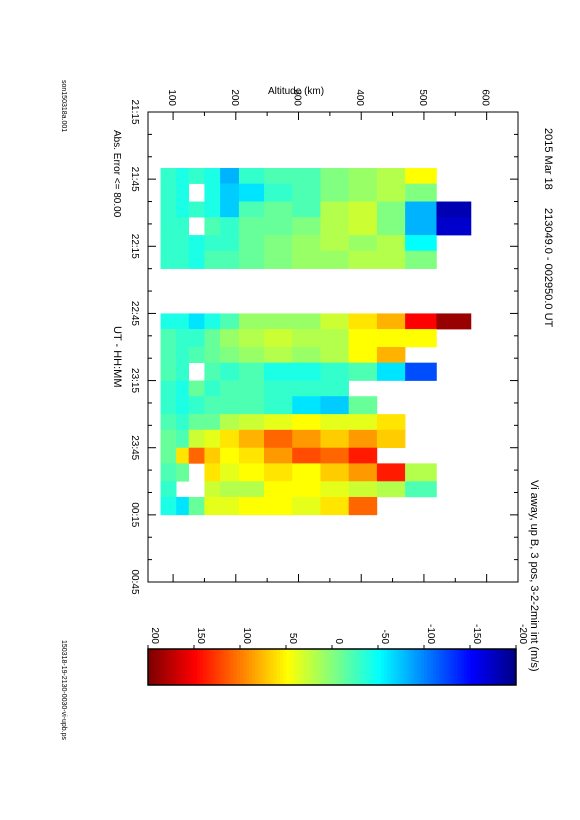 The width and height of the screenshot is (580, 820). What do you see at coordinates (171, 97) in the screenshot?
I see `y-tick-label: 100` at bounding box center [171, 97].